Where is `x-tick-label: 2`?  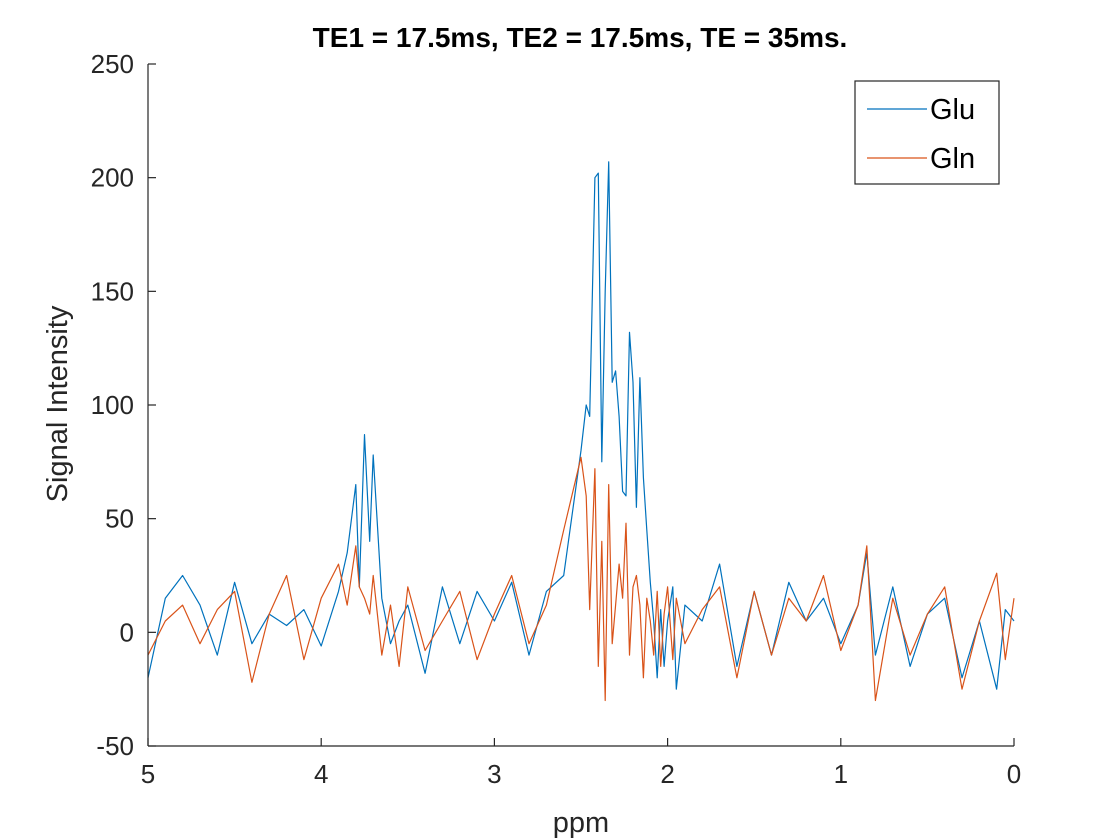
x-tick-label: 2 is located at coordinates (667, 774).